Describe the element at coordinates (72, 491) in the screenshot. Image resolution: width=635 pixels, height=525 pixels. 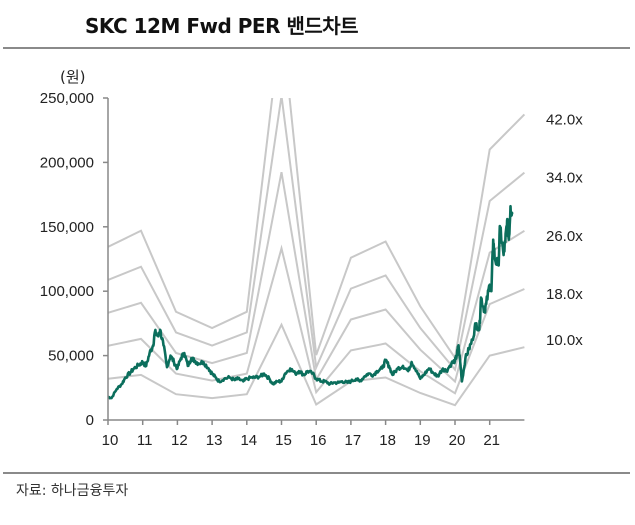
I see `source-note: 자료: 하나금융투자` at that location.